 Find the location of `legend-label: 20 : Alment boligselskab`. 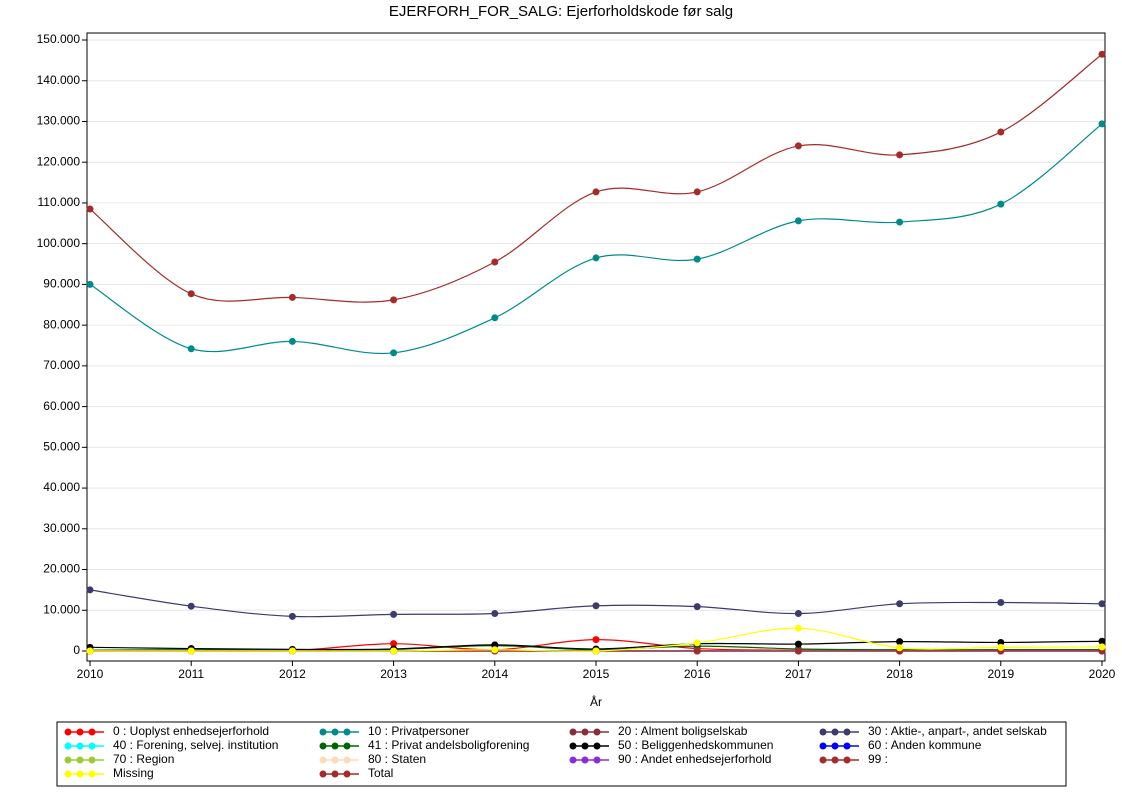

legend-label: 20 : Alment boligselskab is located at coordinates (683, 731).